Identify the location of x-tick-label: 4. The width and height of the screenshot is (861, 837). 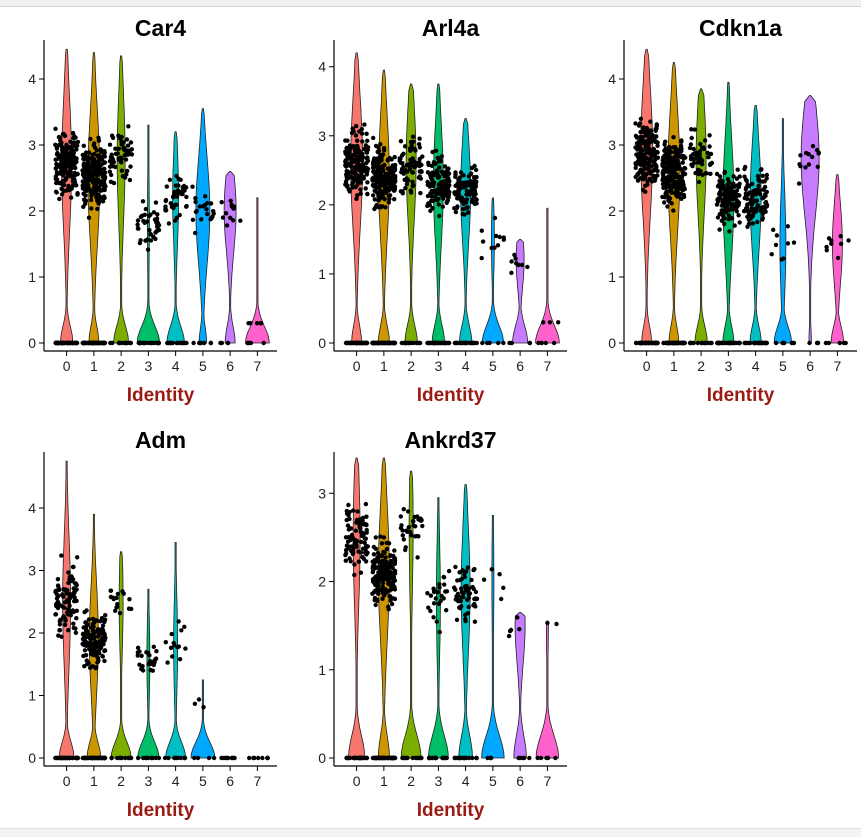
(466, 366).